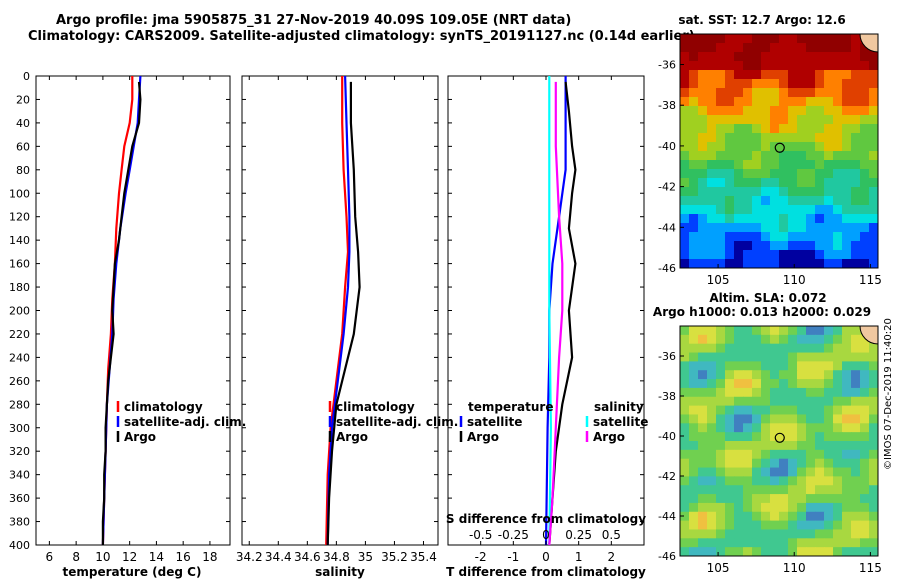 The width and height of the screenshot is (900, 580). I want to click on depth-tick-label: 100, so click(19, 193).